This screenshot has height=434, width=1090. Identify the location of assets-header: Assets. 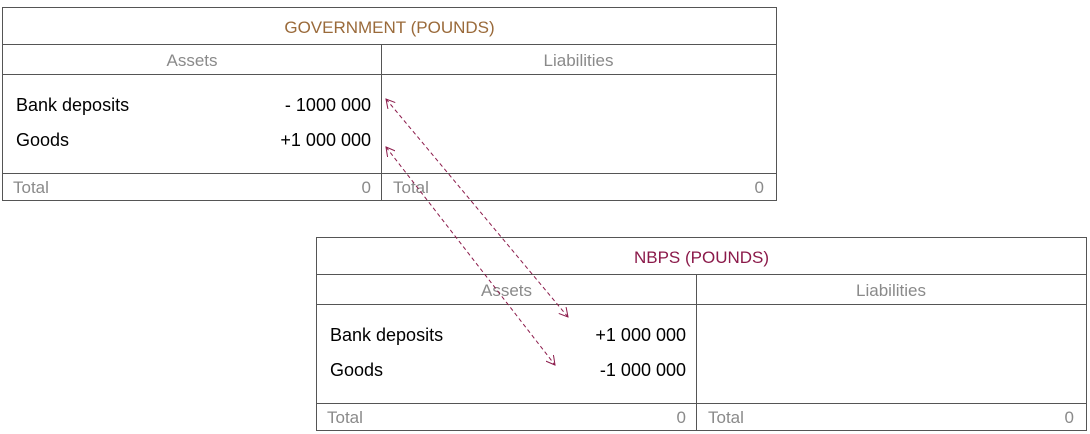
(192, 60).